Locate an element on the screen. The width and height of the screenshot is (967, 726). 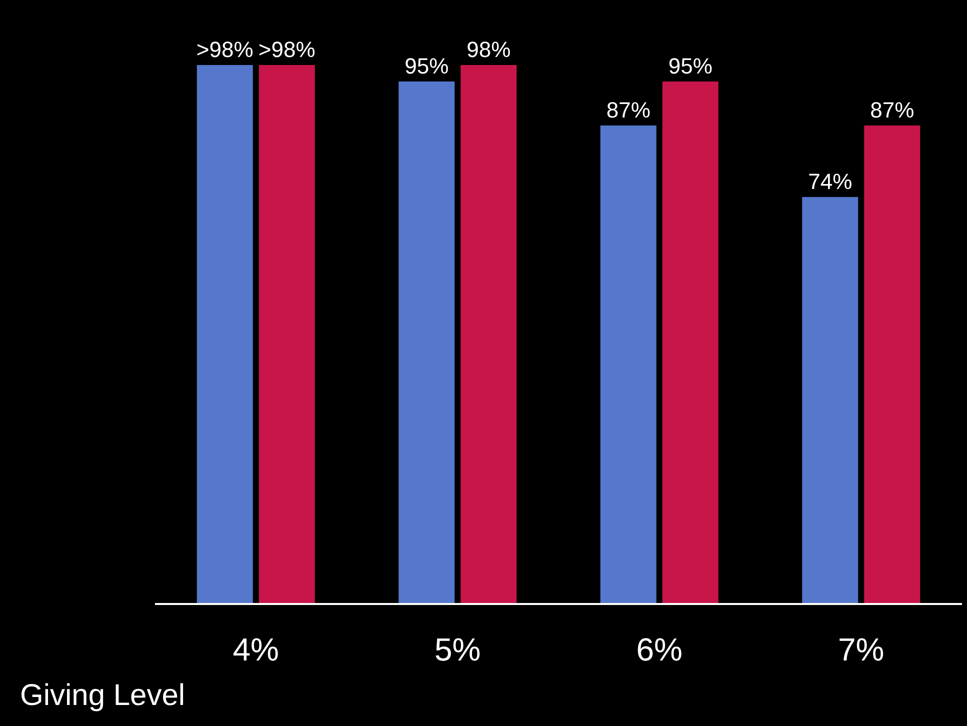
x-tick-label: 6% is located at coordinates (659, 650).